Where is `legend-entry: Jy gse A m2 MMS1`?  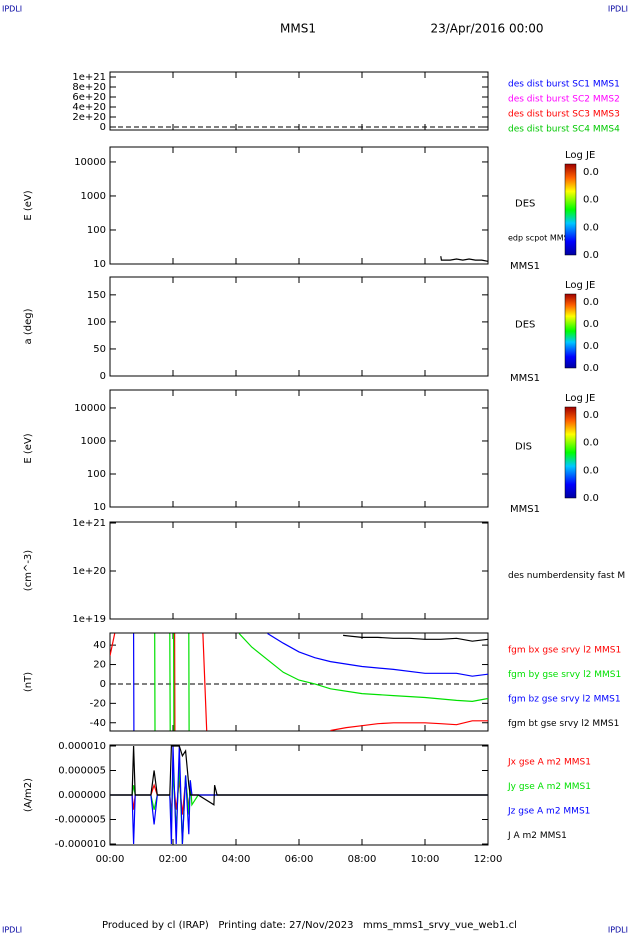 legend-entry: Jy gse A m2 MMS1 is located at coordinates (549, 787).